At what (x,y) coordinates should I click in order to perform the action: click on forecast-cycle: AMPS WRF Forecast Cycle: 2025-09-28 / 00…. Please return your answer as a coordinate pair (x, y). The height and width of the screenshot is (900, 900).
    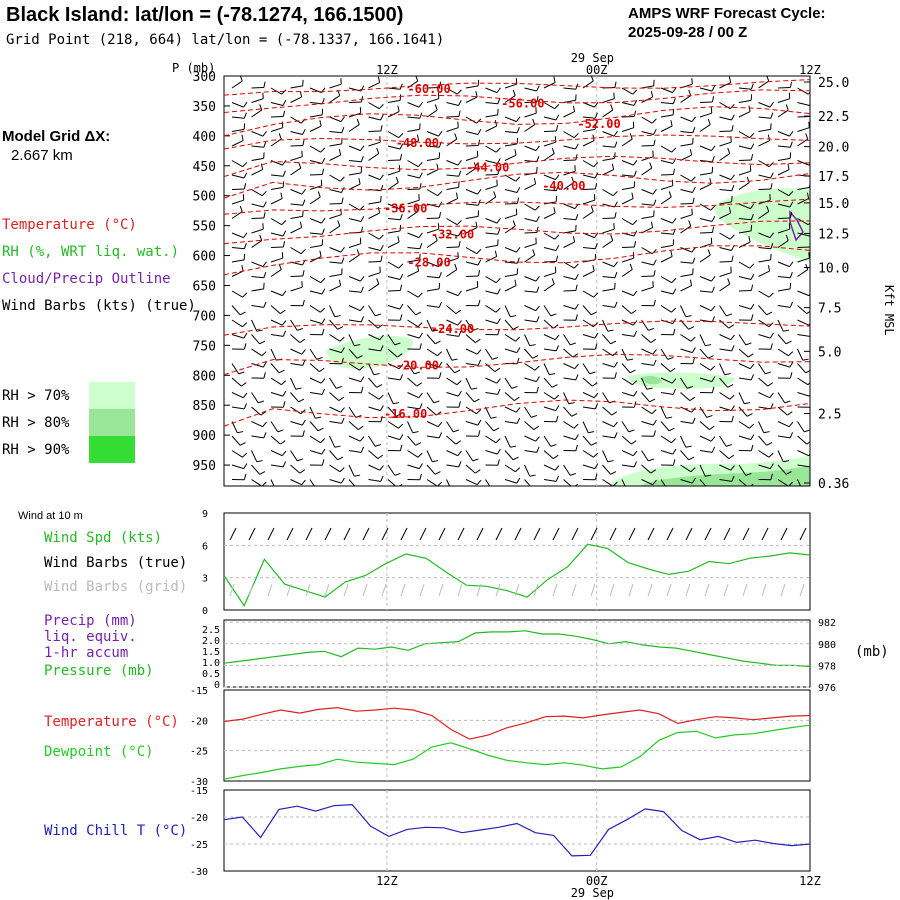
    Looking at the image, I should click on (727, 23).